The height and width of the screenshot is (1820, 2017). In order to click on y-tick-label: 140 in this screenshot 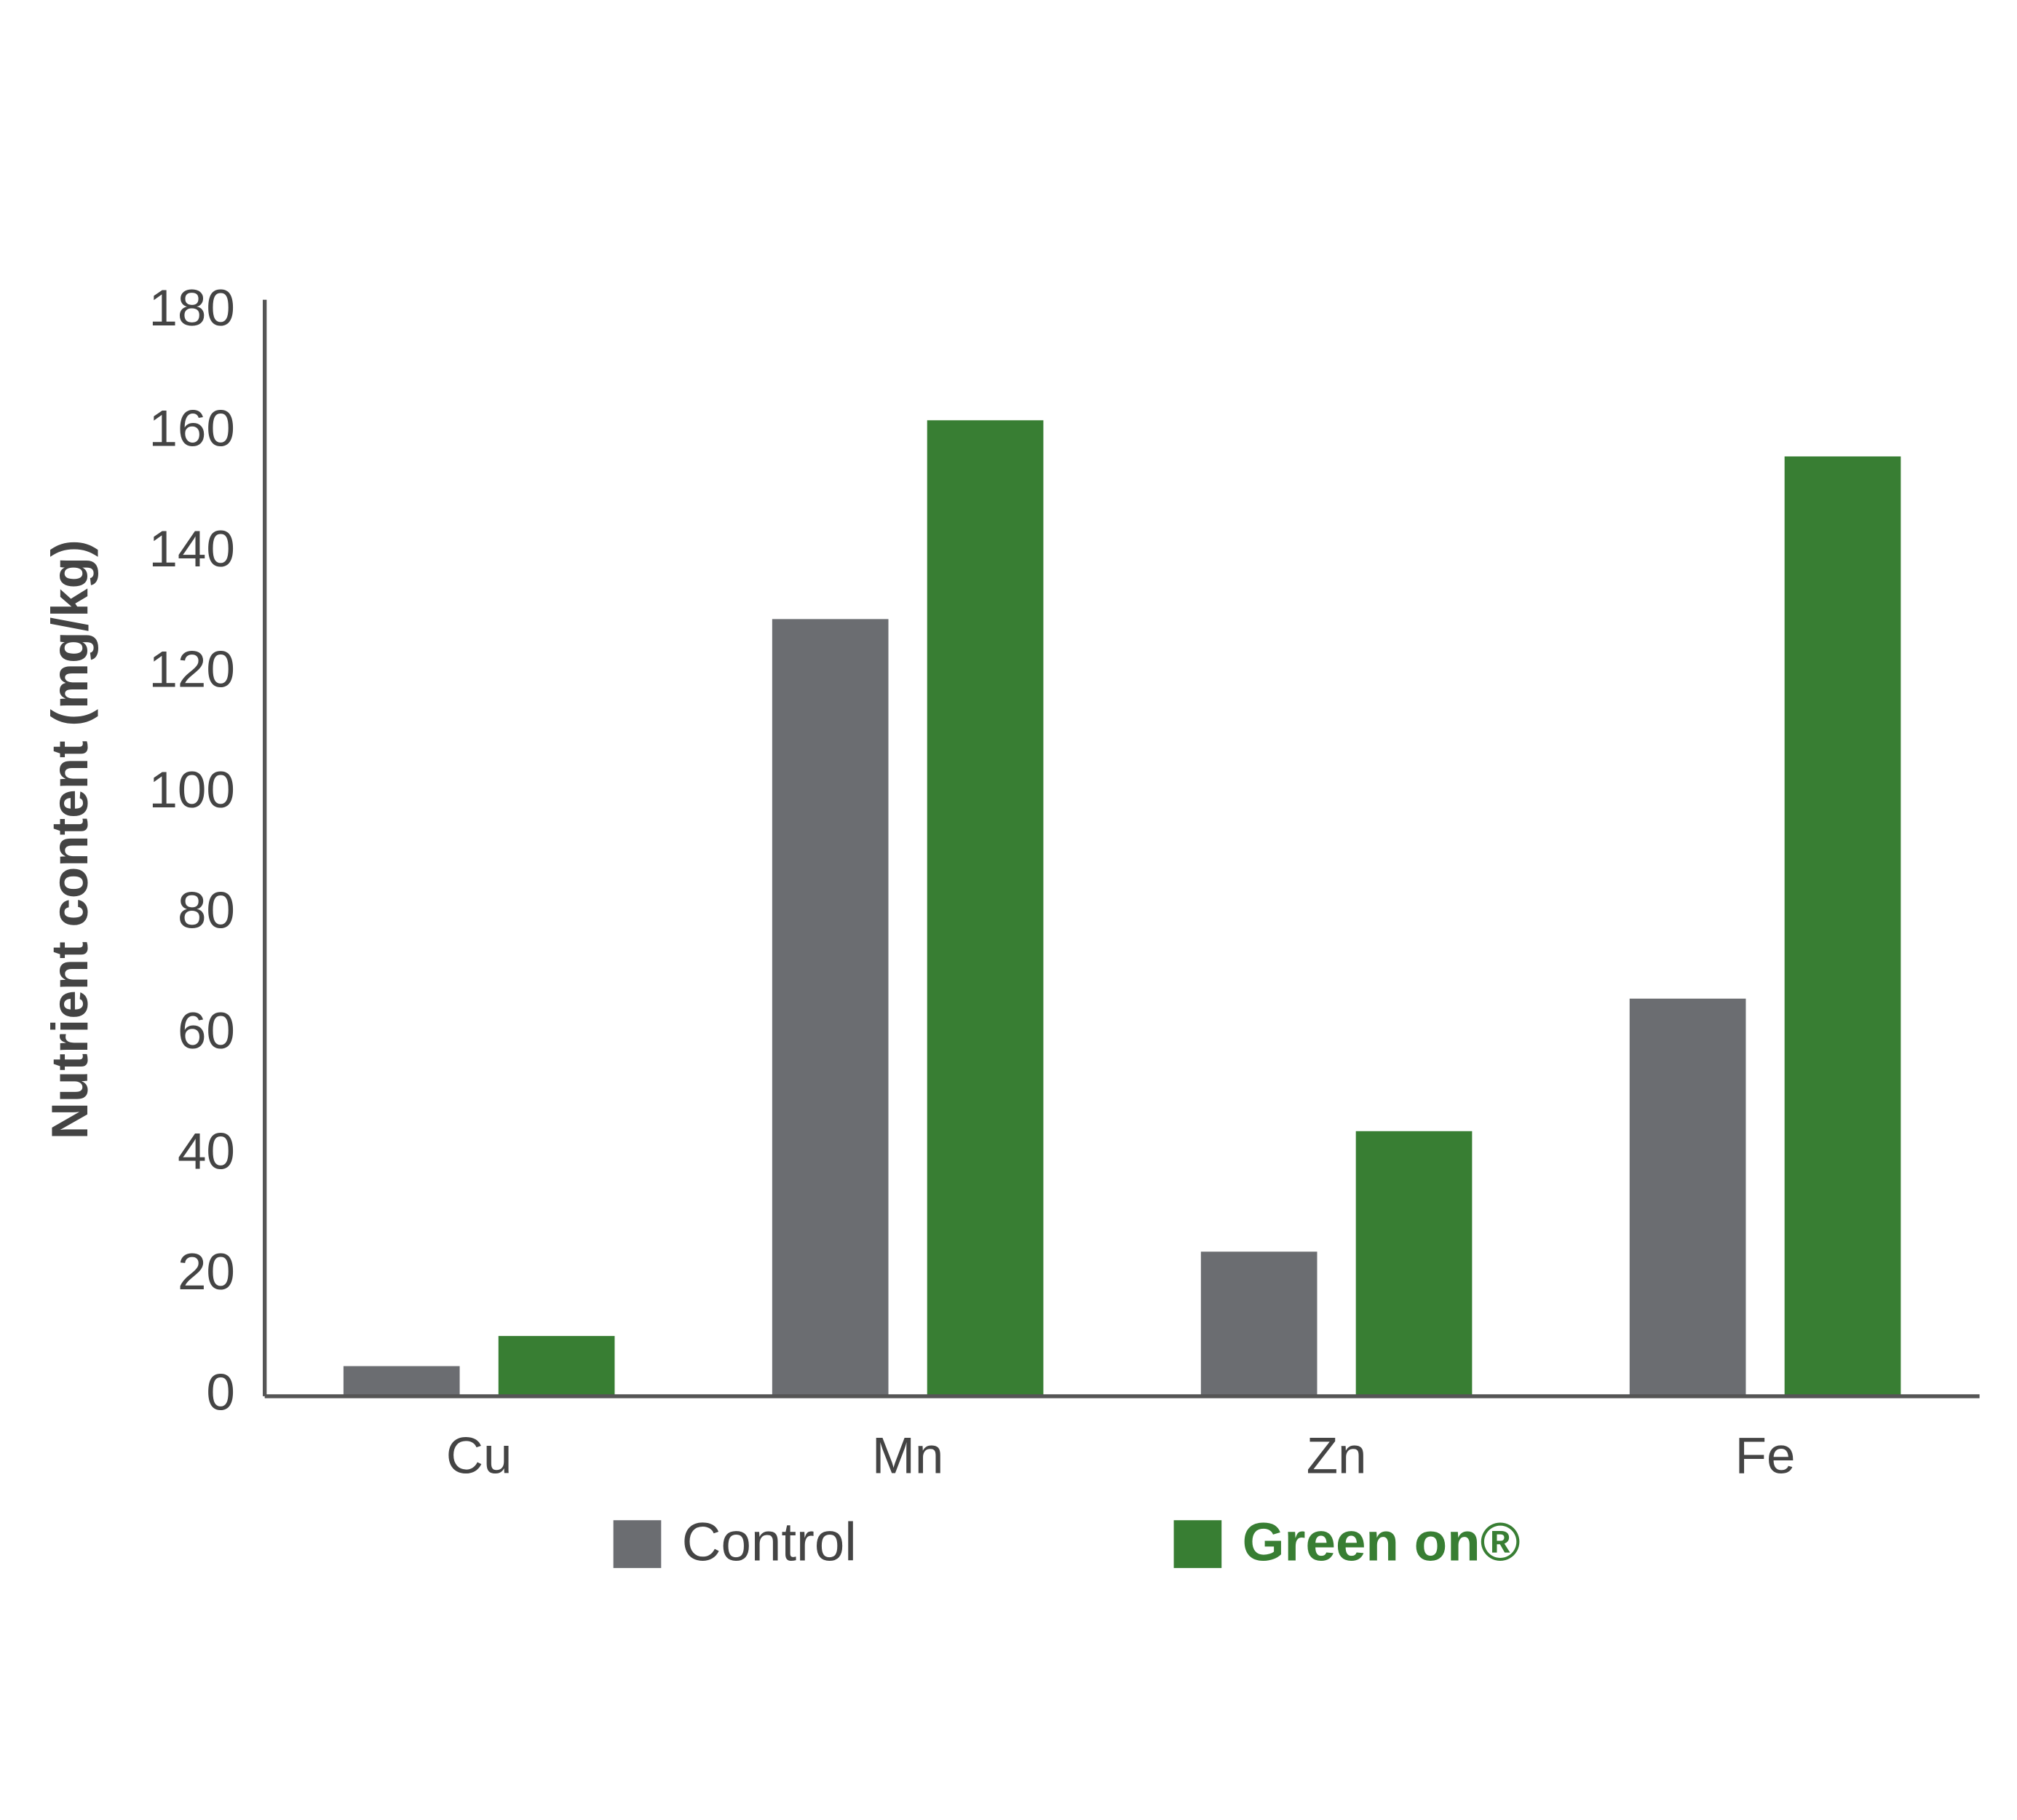, I will do `click(191, 549)`.